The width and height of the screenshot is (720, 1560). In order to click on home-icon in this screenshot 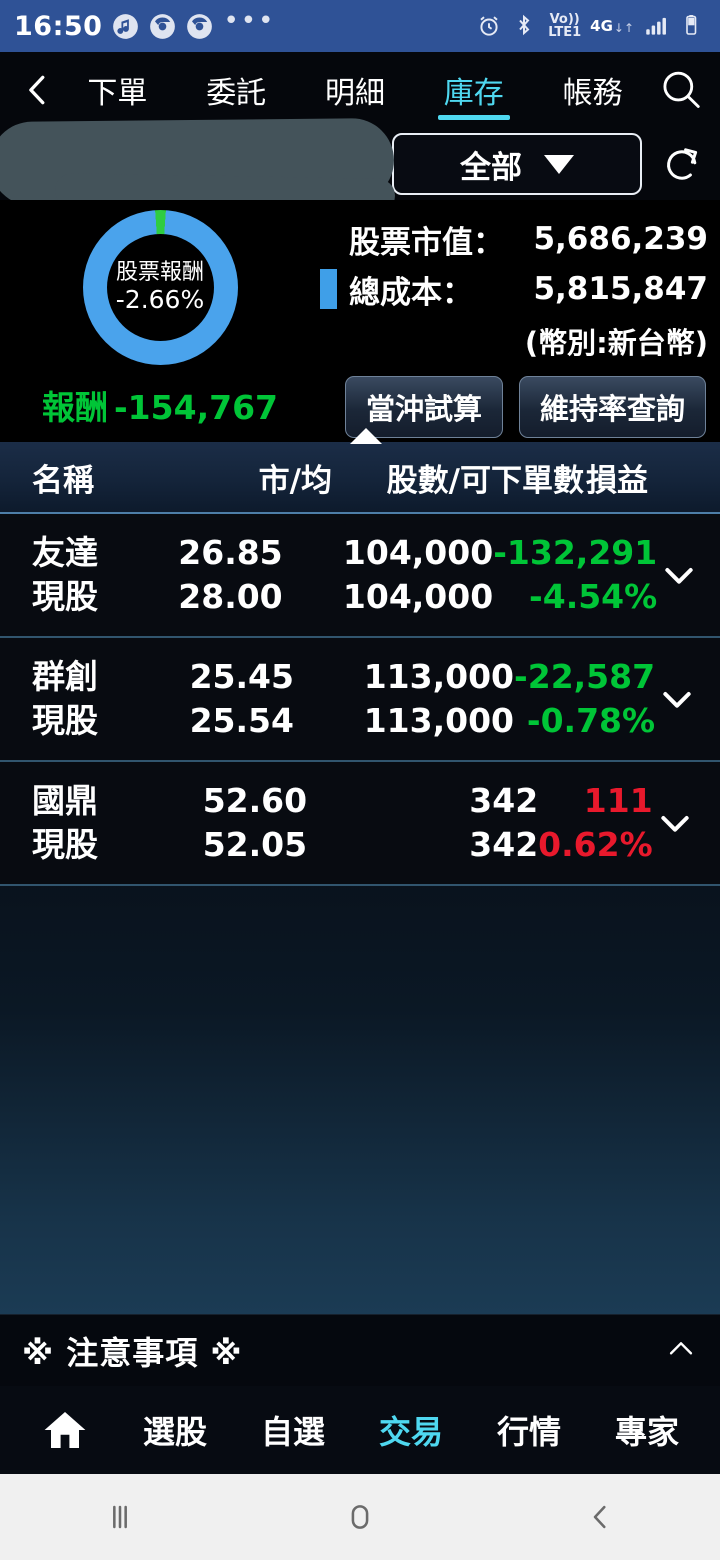, I will do `click(65, 1430)`.